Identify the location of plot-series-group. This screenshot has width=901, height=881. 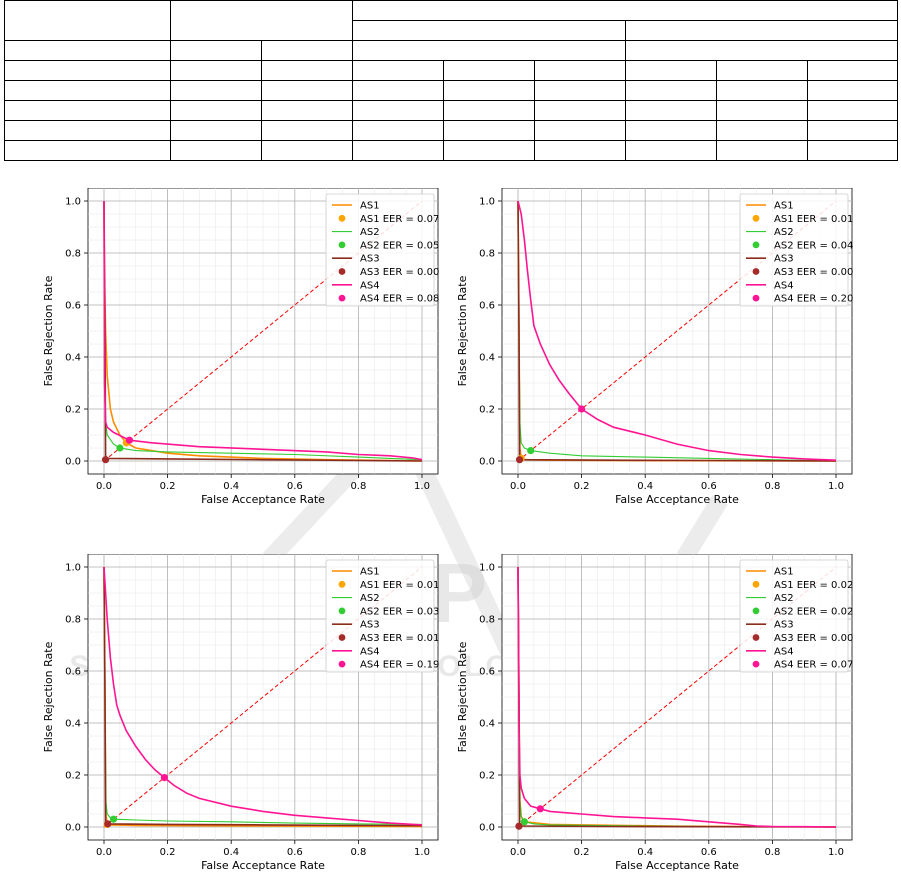
(676, 332).